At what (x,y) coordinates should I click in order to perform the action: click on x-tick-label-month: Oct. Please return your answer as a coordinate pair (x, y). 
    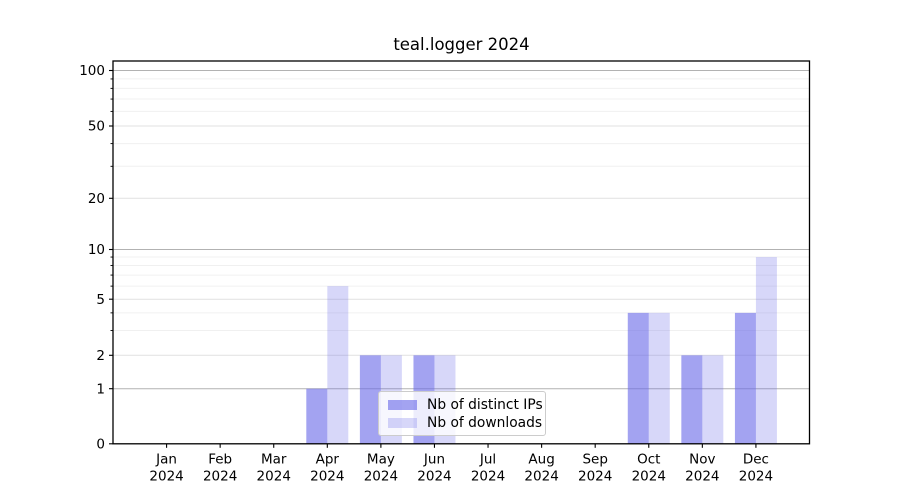
    Looking at the image, I should click on (648, 459).